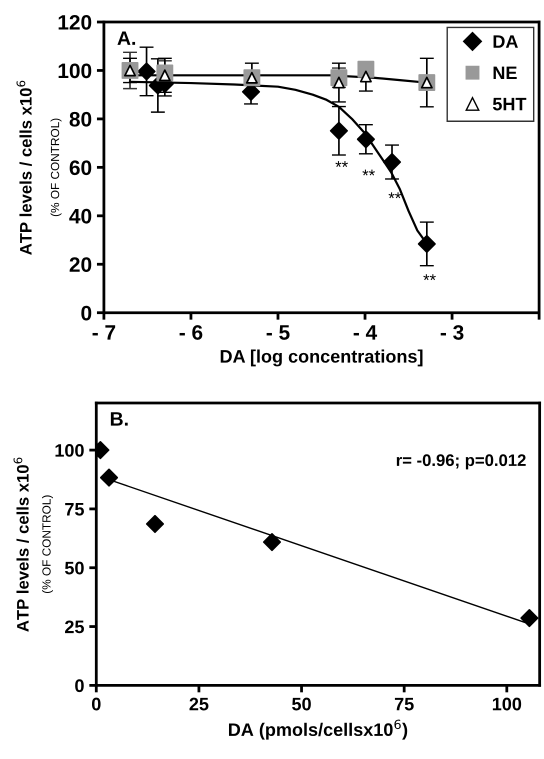 The image size is (544, 759). What do you see at coordinates (74, 568) in the screenshot?
I see `y-tick-label: 50` at bounding box center [74, 568].